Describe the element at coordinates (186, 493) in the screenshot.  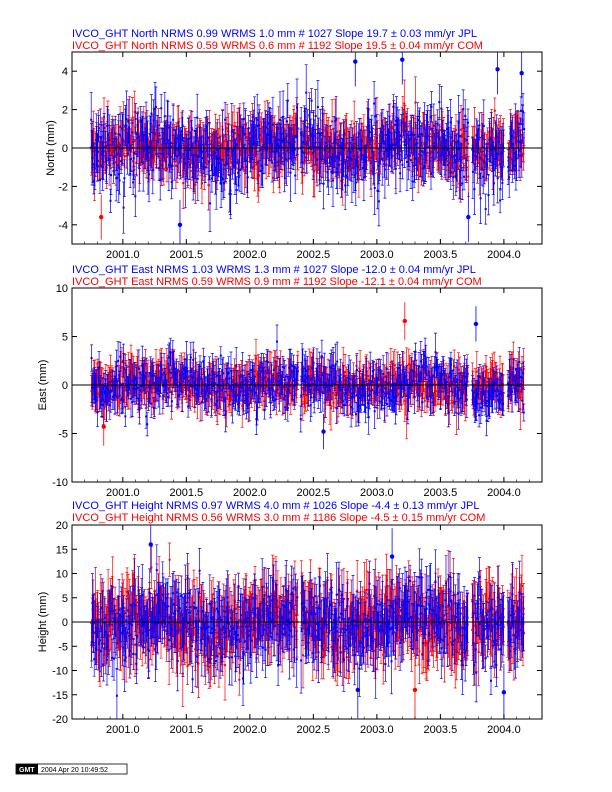
I see `east-x-tick-label-1: 2001.5` at that location.